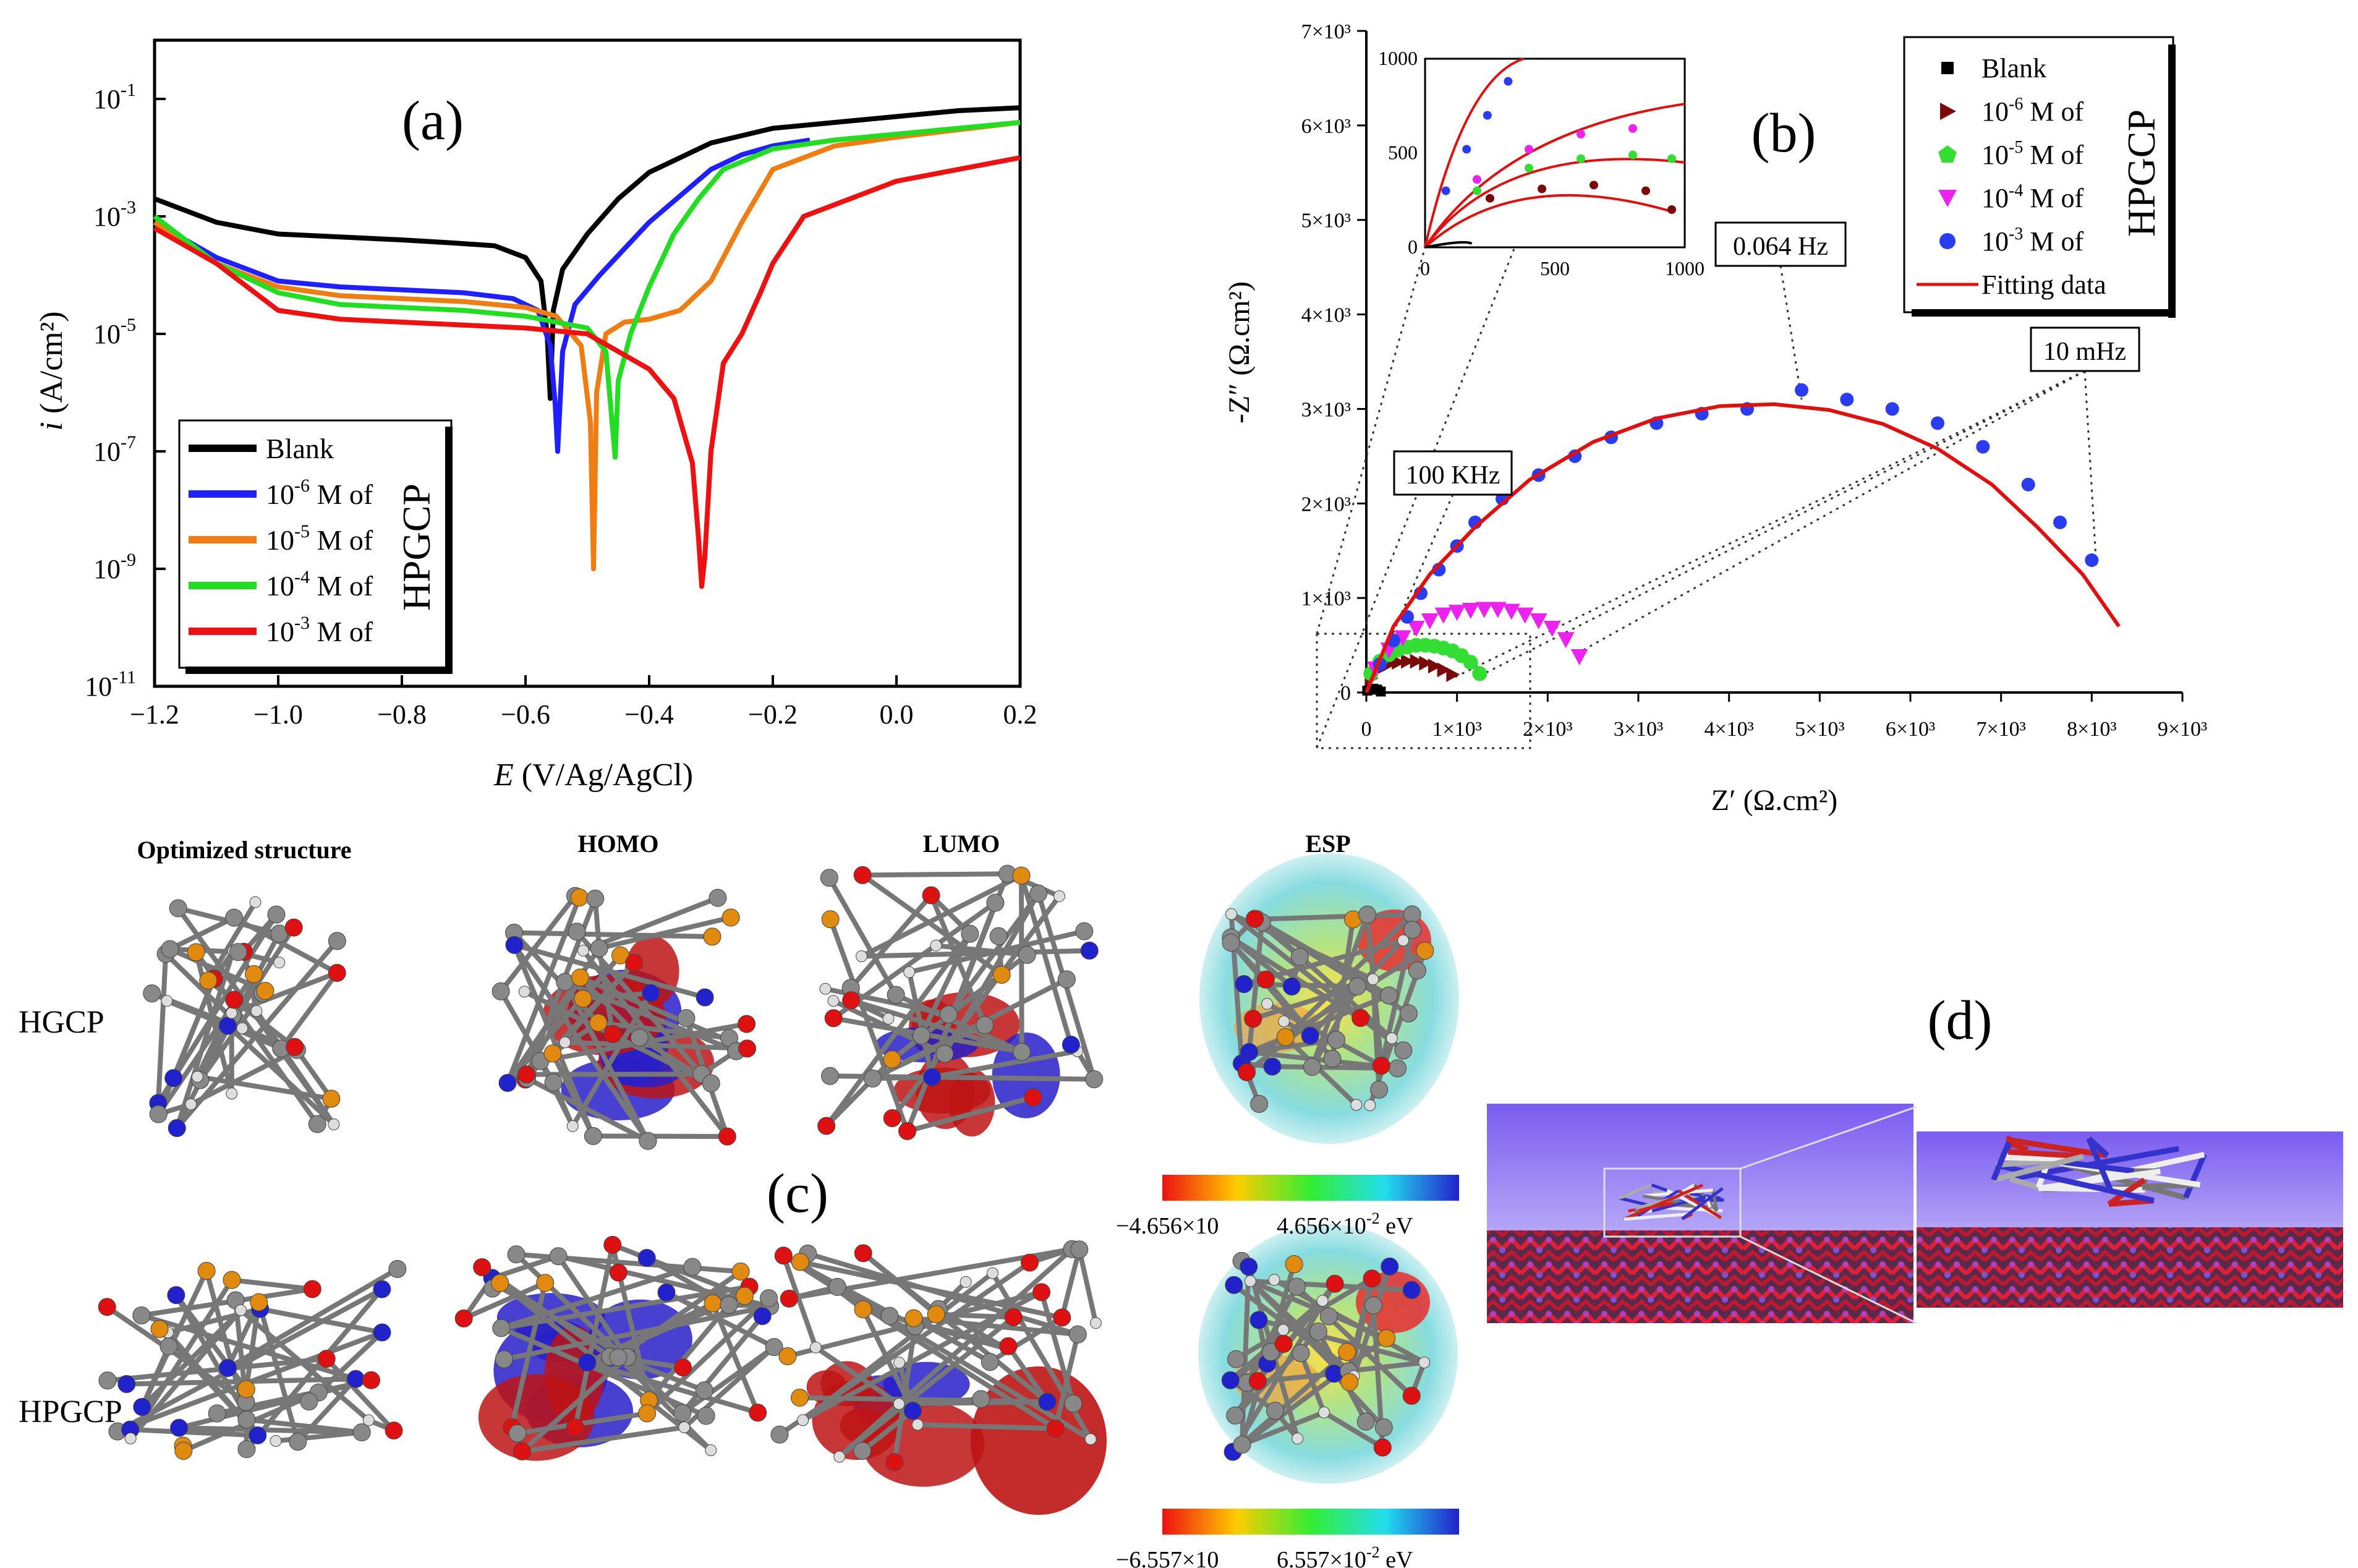 This screenshot has height=1568, width=2358. Describe the element at coordinates (1425, 268) in the screenshot. I see `b-inset-xtick: 0` at that location.